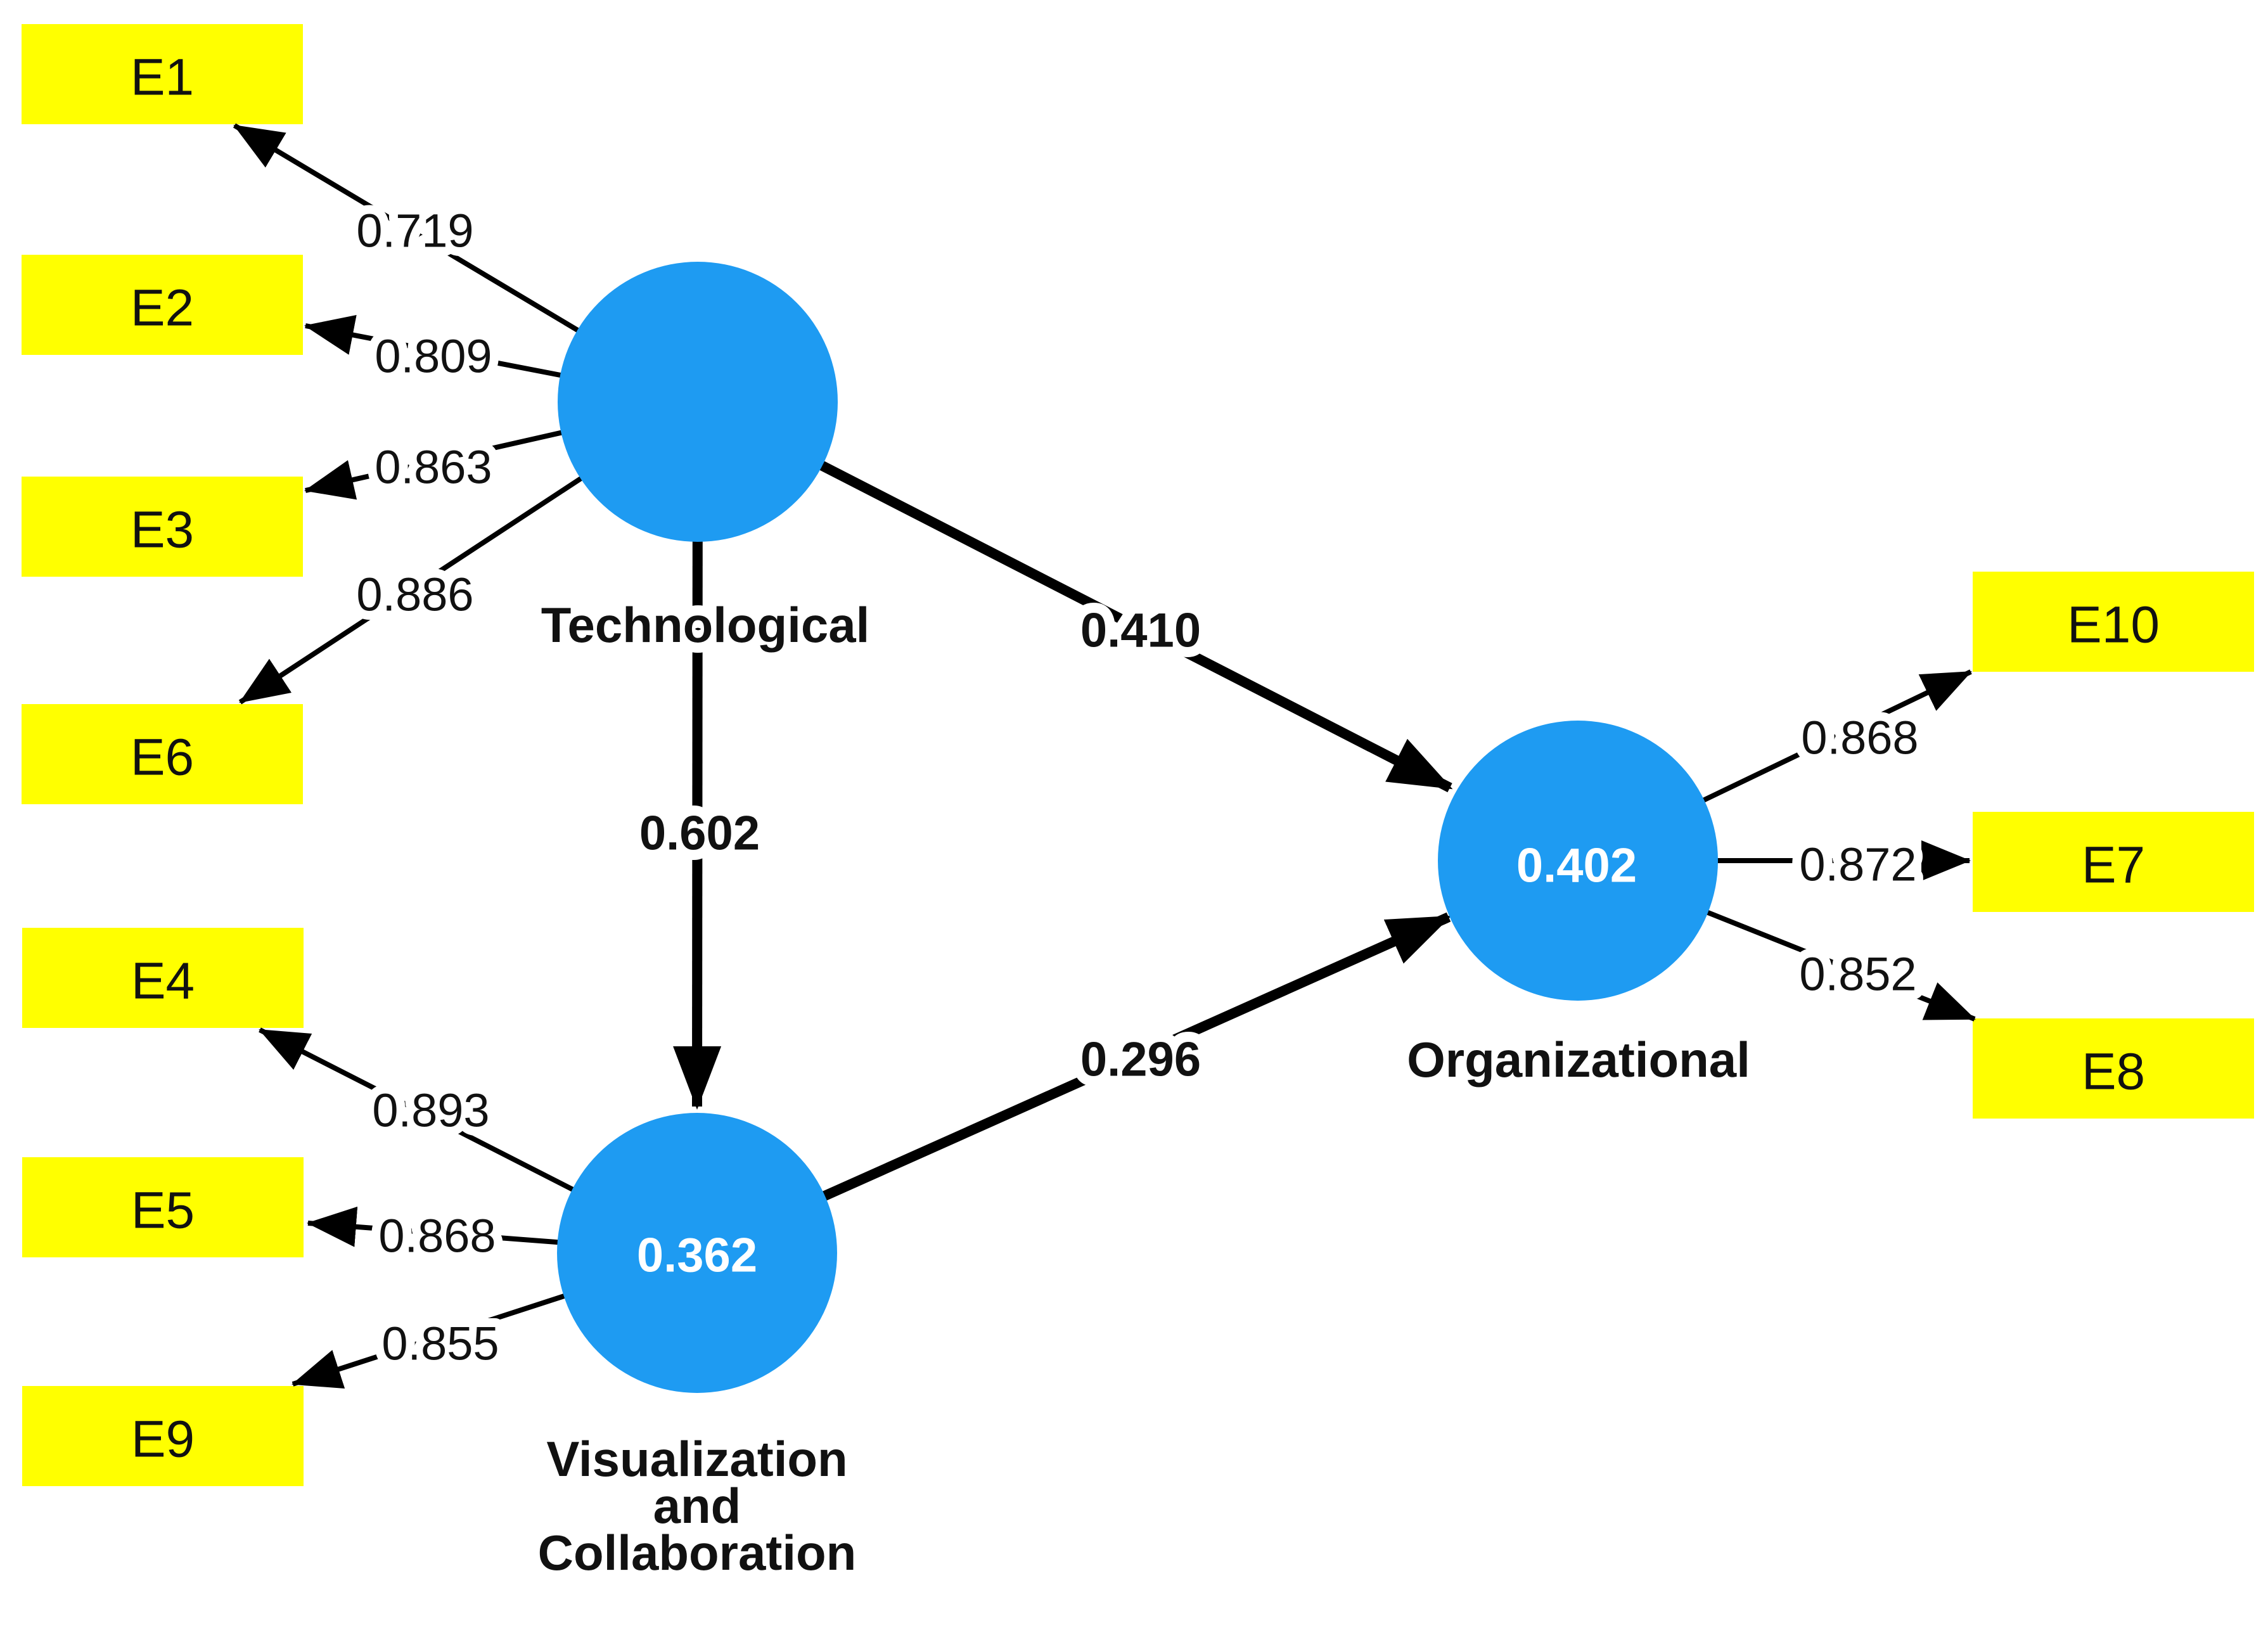  Describe the element at coordinates (163, 981) in the screenshot. I see `indicator-label-E4: E4` at that location.